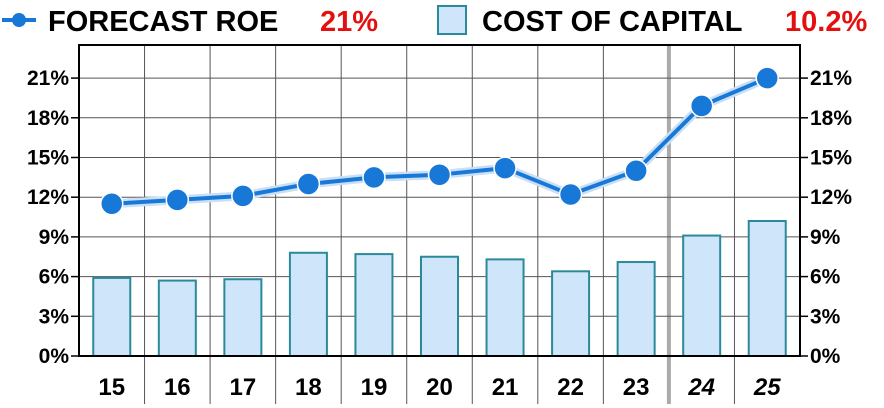  Describe the element at coordinates (636, 387) in the screenshot. I see `x-tick-label: 23` at that location.